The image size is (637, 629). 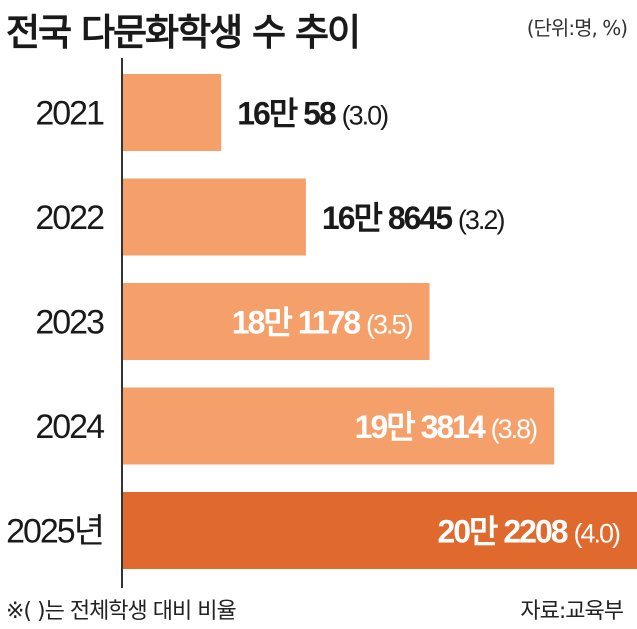 I want to click on ratio-number-0: (3.0), so click(x=365, y=116).